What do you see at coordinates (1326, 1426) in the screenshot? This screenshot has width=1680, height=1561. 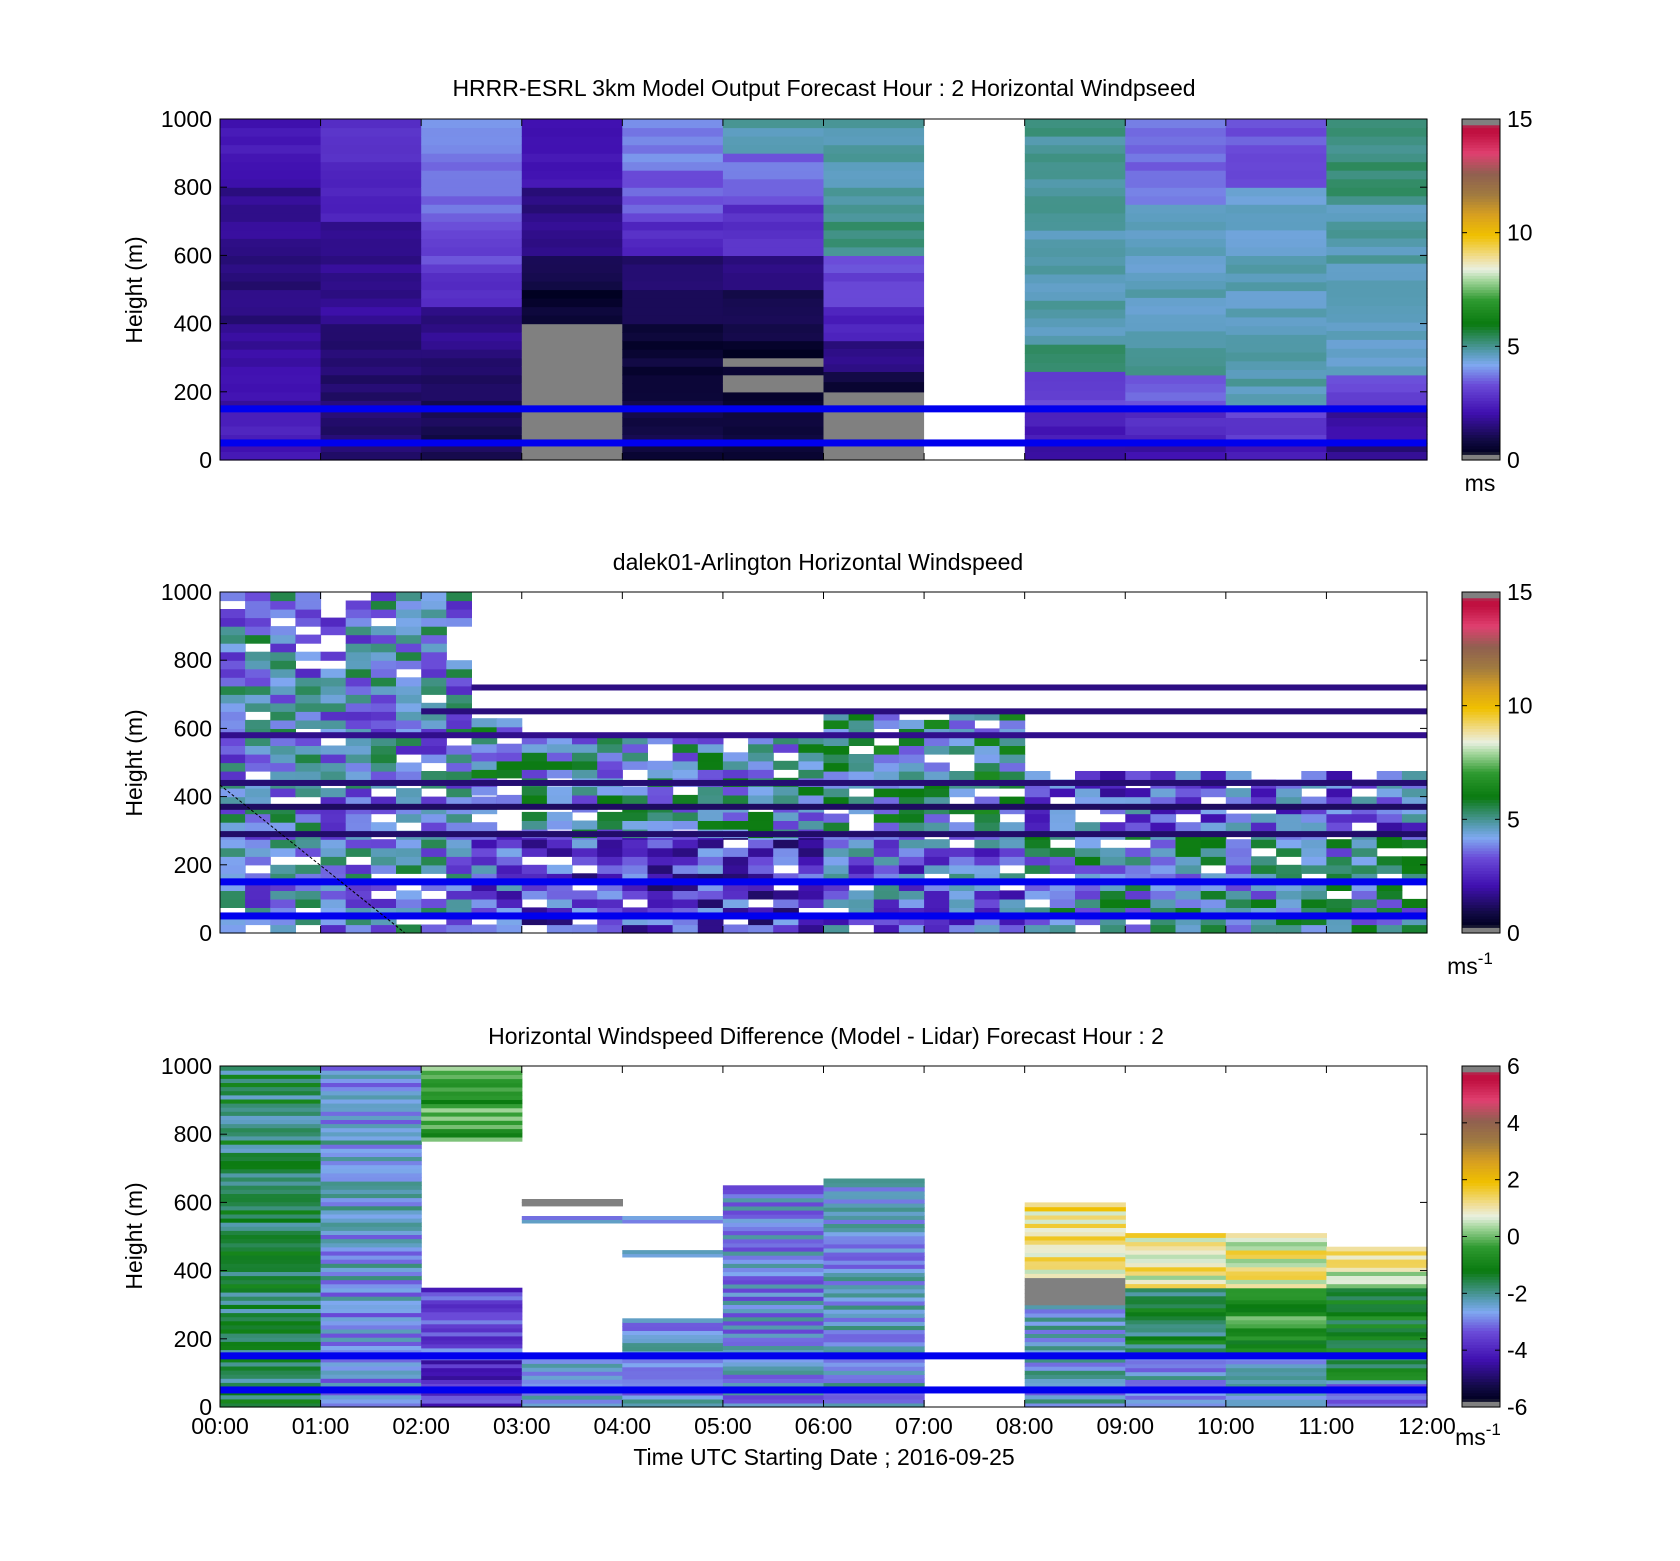 I see `x-tick-label: 11:00` at bounding box center [1326, 1426].